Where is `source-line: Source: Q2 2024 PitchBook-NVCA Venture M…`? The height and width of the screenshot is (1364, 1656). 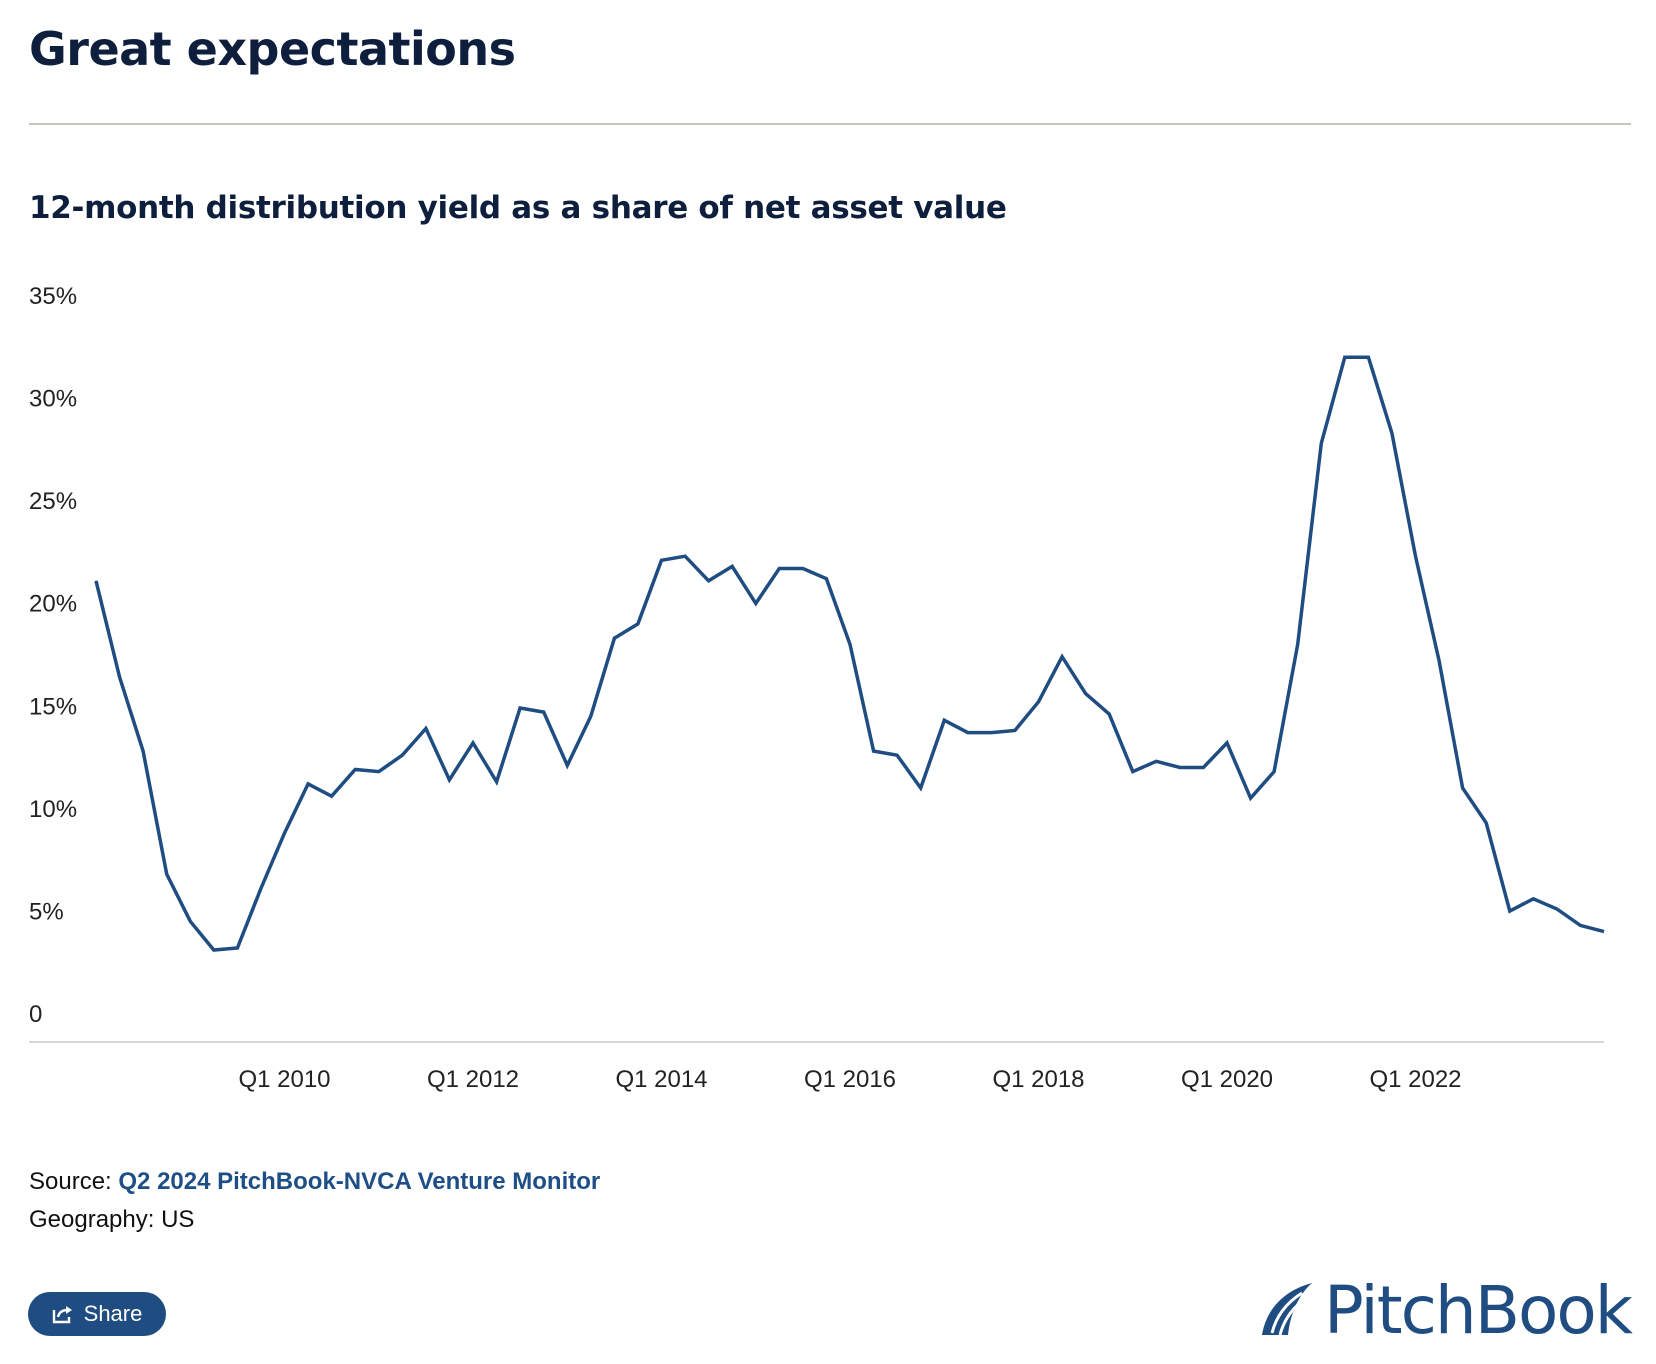 source-line: Source: Q2 2024 PitchBook-NVCA Venture M… is located at coordinates (314, 1182).